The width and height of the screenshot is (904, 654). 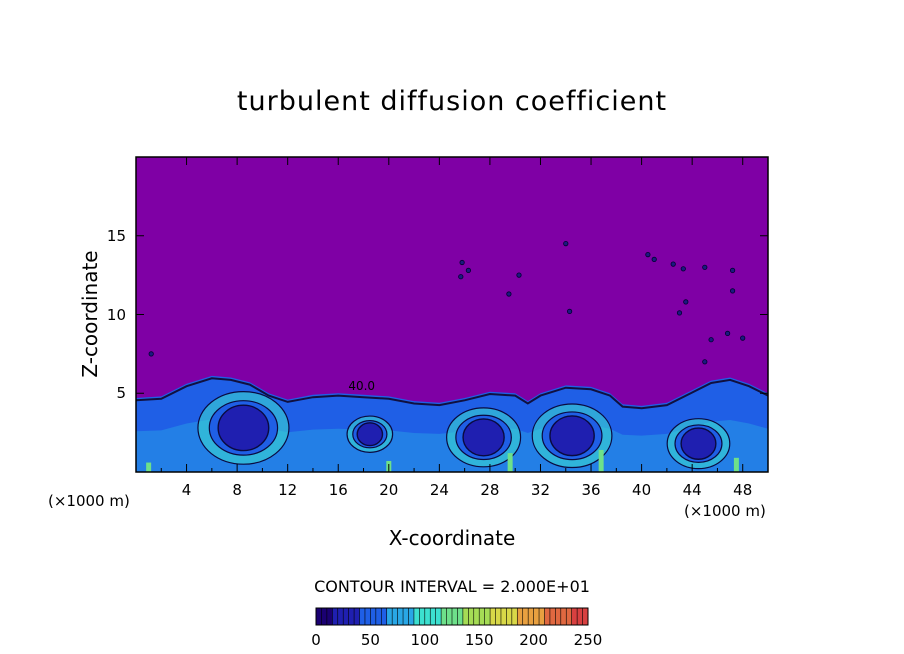 I want to click on x-tick-label: 16, so click(x=338, y=490).